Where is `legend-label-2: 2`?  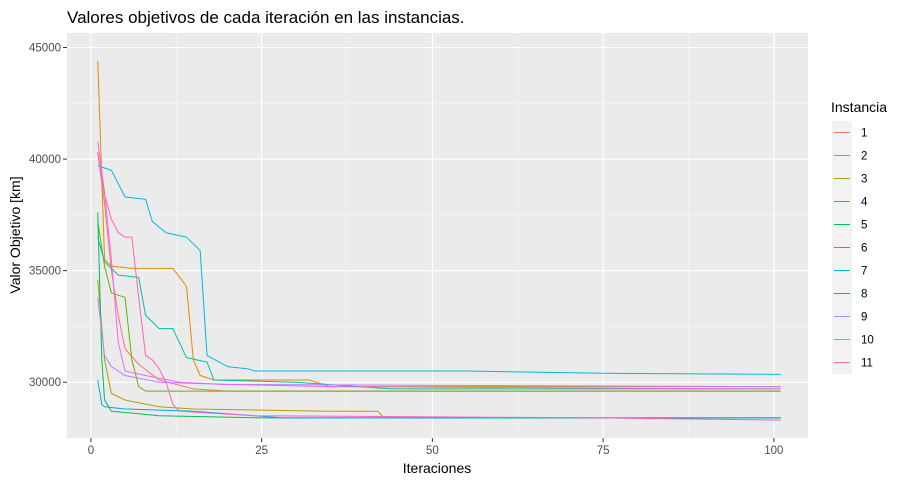 legend-label-2: 2 is located at coordinates (864, 157).